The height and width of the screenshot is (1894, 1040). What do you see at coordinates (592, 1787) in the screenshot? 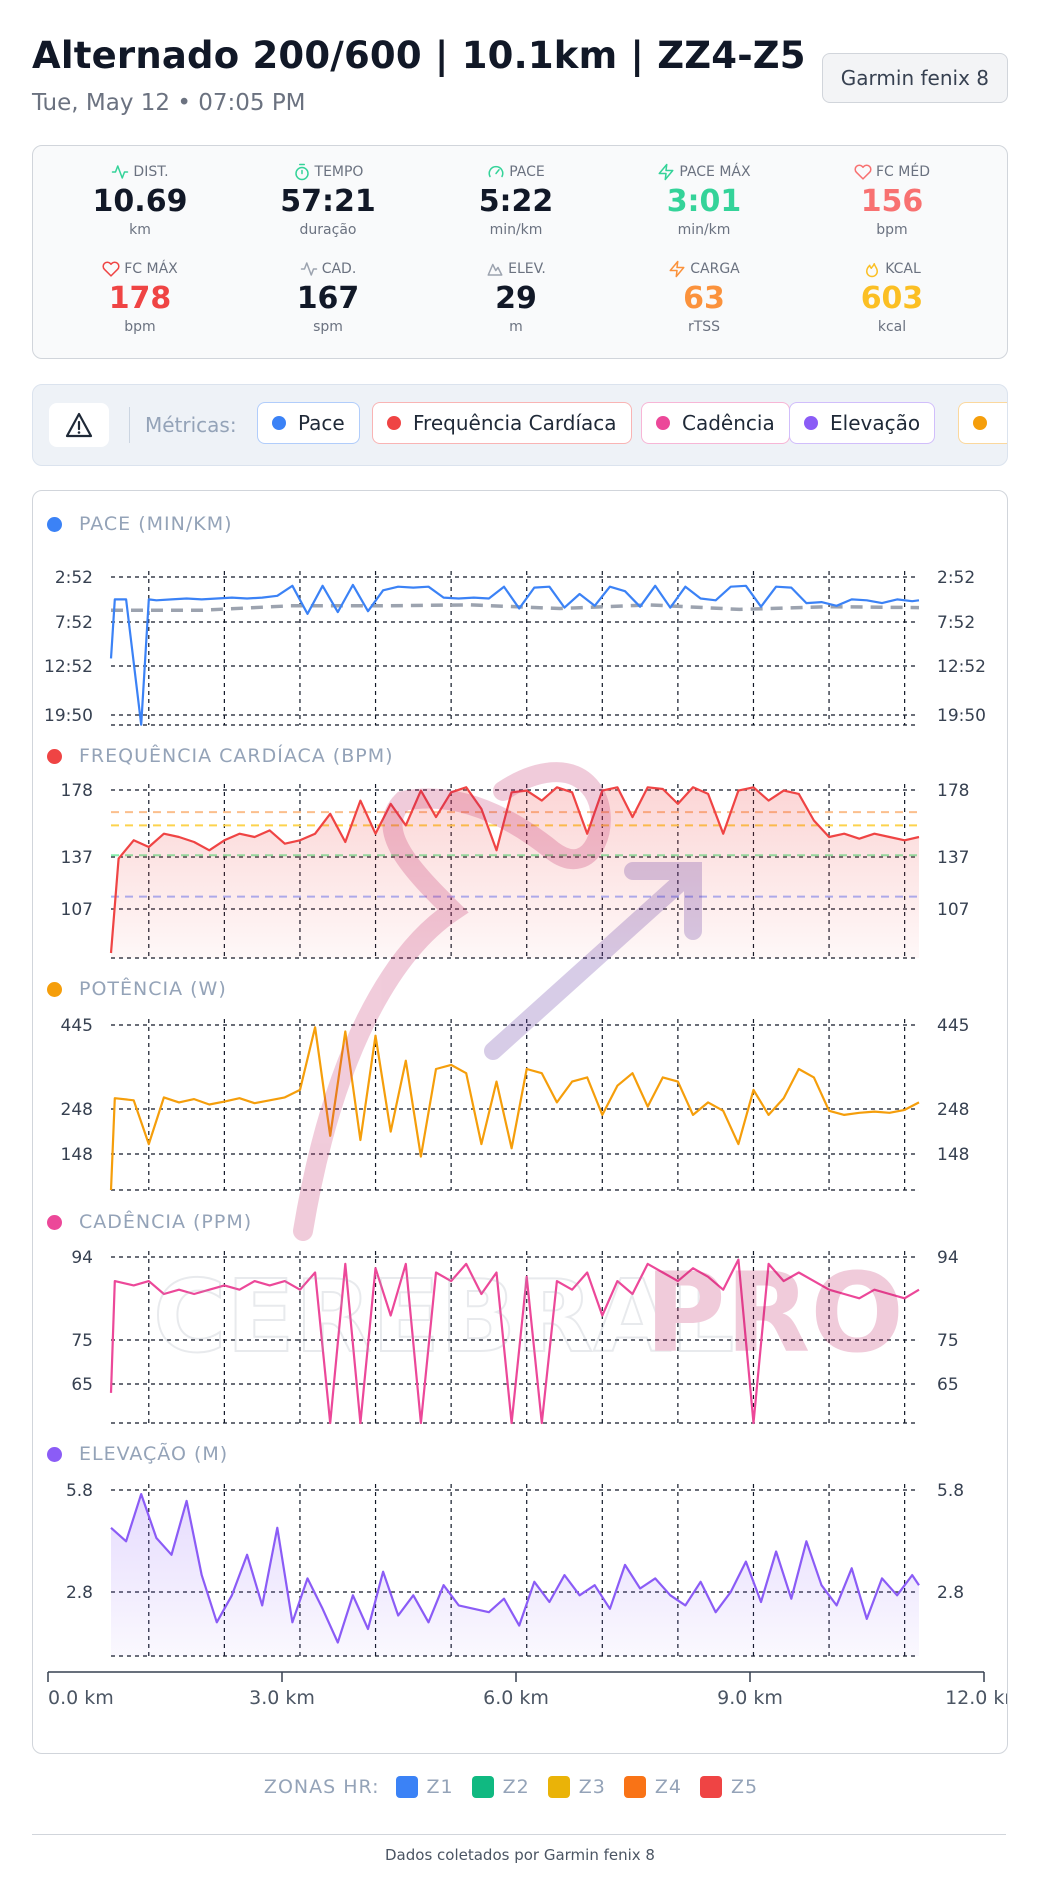
I see `zone-label: Z3` at bounding box center [592, 1787].